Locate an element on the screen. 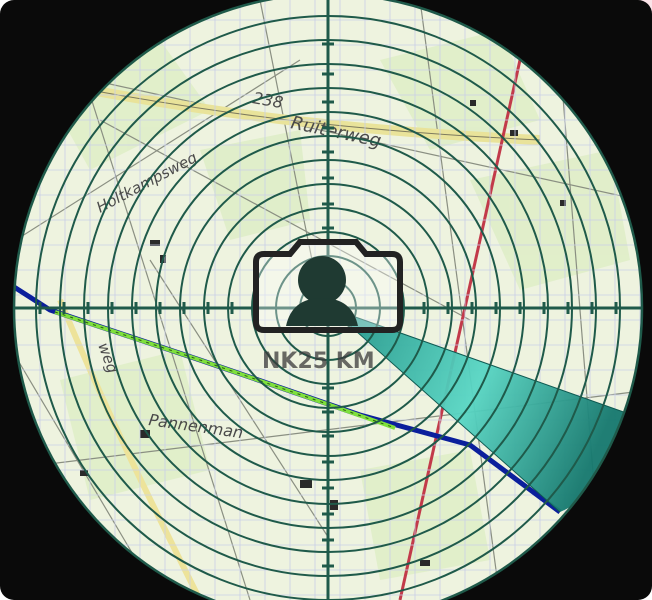 The width and height of the screenshot is (652, 600). stamp-text: NK25 KM is located at coordinates (318, 361).